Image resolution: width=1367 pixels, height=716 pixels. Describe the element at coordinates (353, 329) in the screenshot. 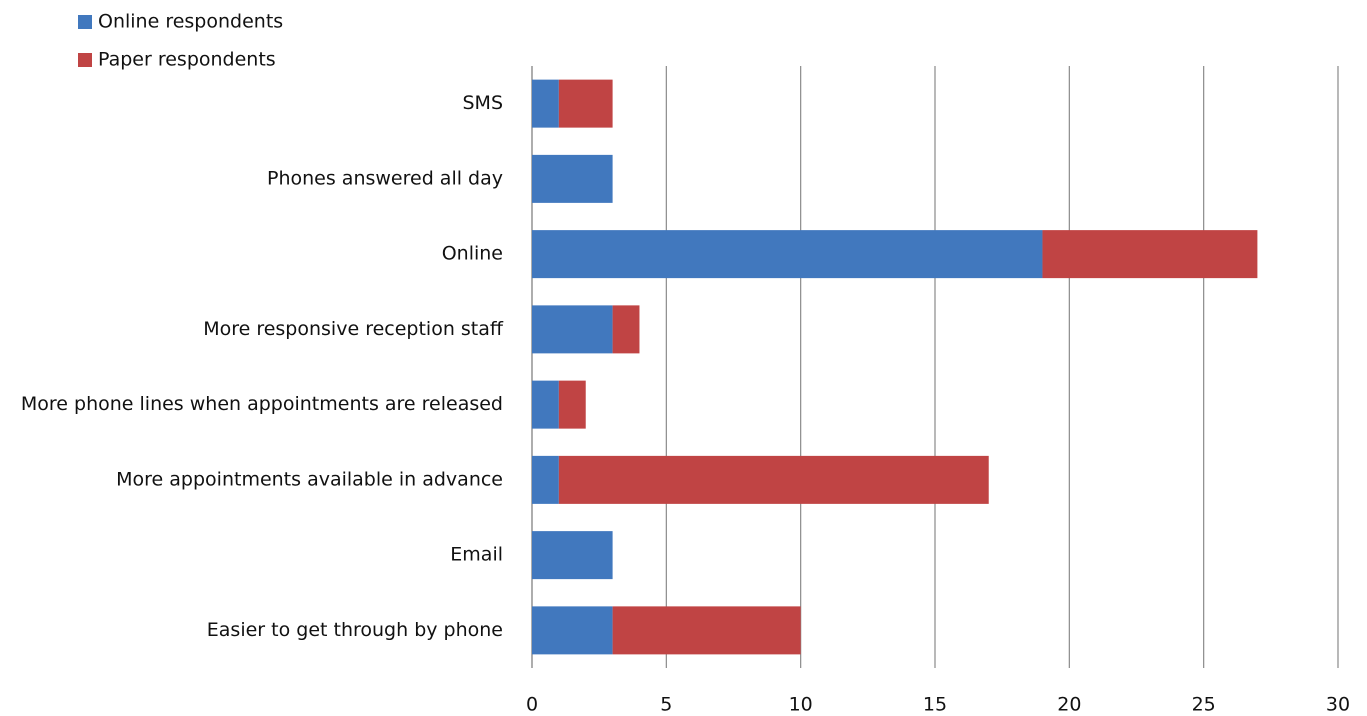

I see `y-tick-label: More responsive reception staff` at that location.